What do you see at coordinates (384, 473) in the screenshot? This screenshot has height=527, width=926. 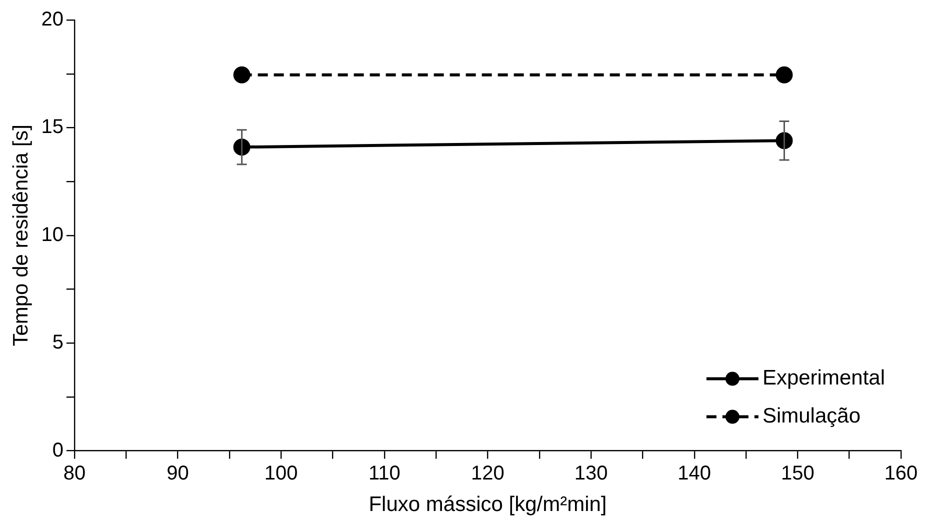 I see `x-tick-label: 110` at bounding box center [384, 473].